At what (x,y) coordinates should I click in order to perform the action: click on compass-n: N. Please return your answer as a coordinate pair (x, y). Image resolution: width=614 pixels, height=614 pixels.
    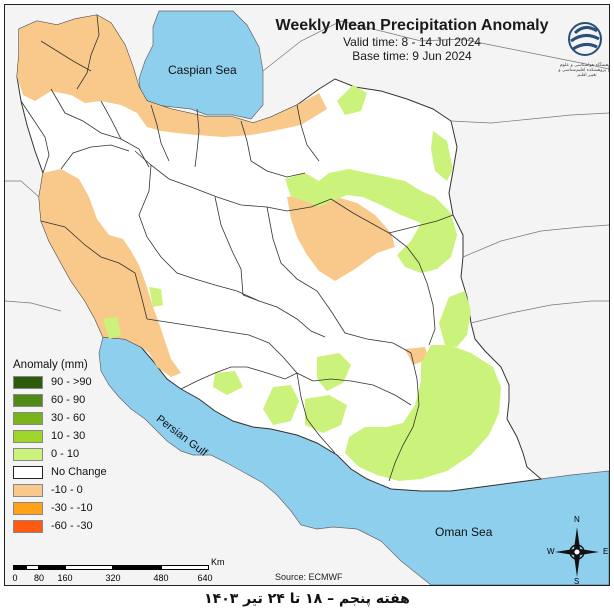
    Looking at the image, I should click on (577, 519).